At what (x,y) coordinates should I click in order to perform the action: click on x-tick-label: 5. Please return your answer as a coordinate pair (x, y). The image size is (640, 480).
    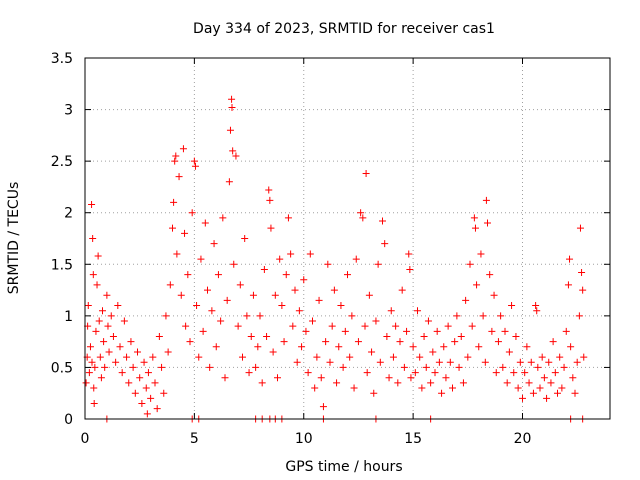
    Looking at the image, I should click on (194, 439).